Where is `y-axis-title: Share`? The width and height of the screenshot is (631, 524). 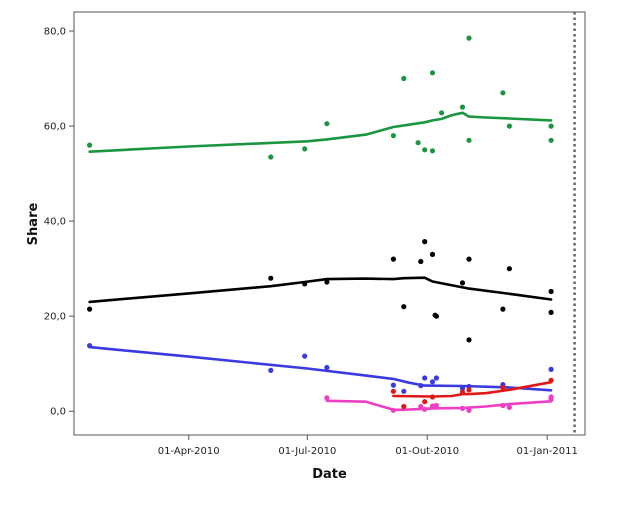
y-axis-title: Share is located at coordinates (33, 224).